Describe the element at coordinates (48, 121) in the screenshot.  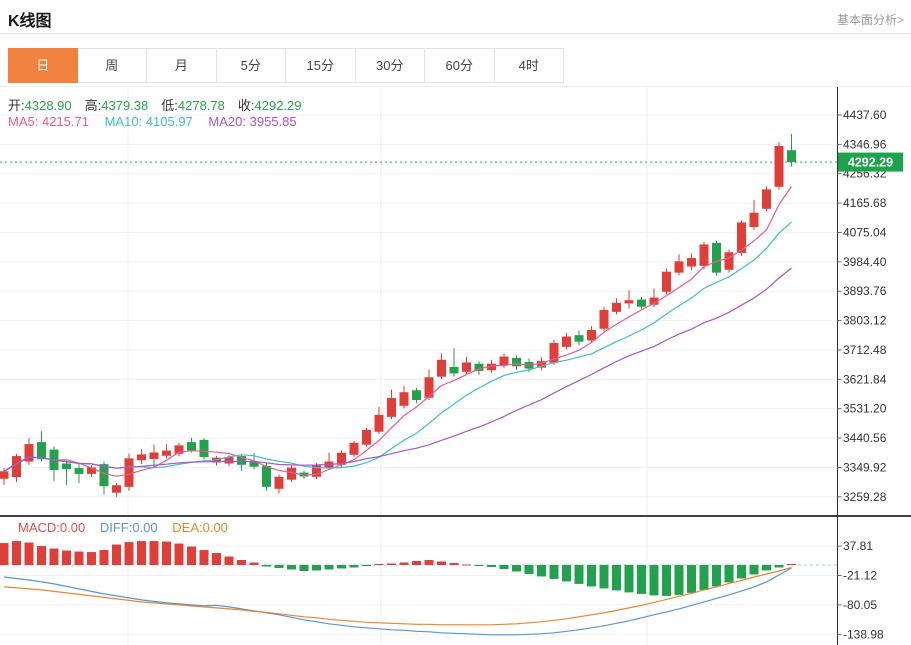
I see `ma5-readout: MA5: 4215.71` at that location.